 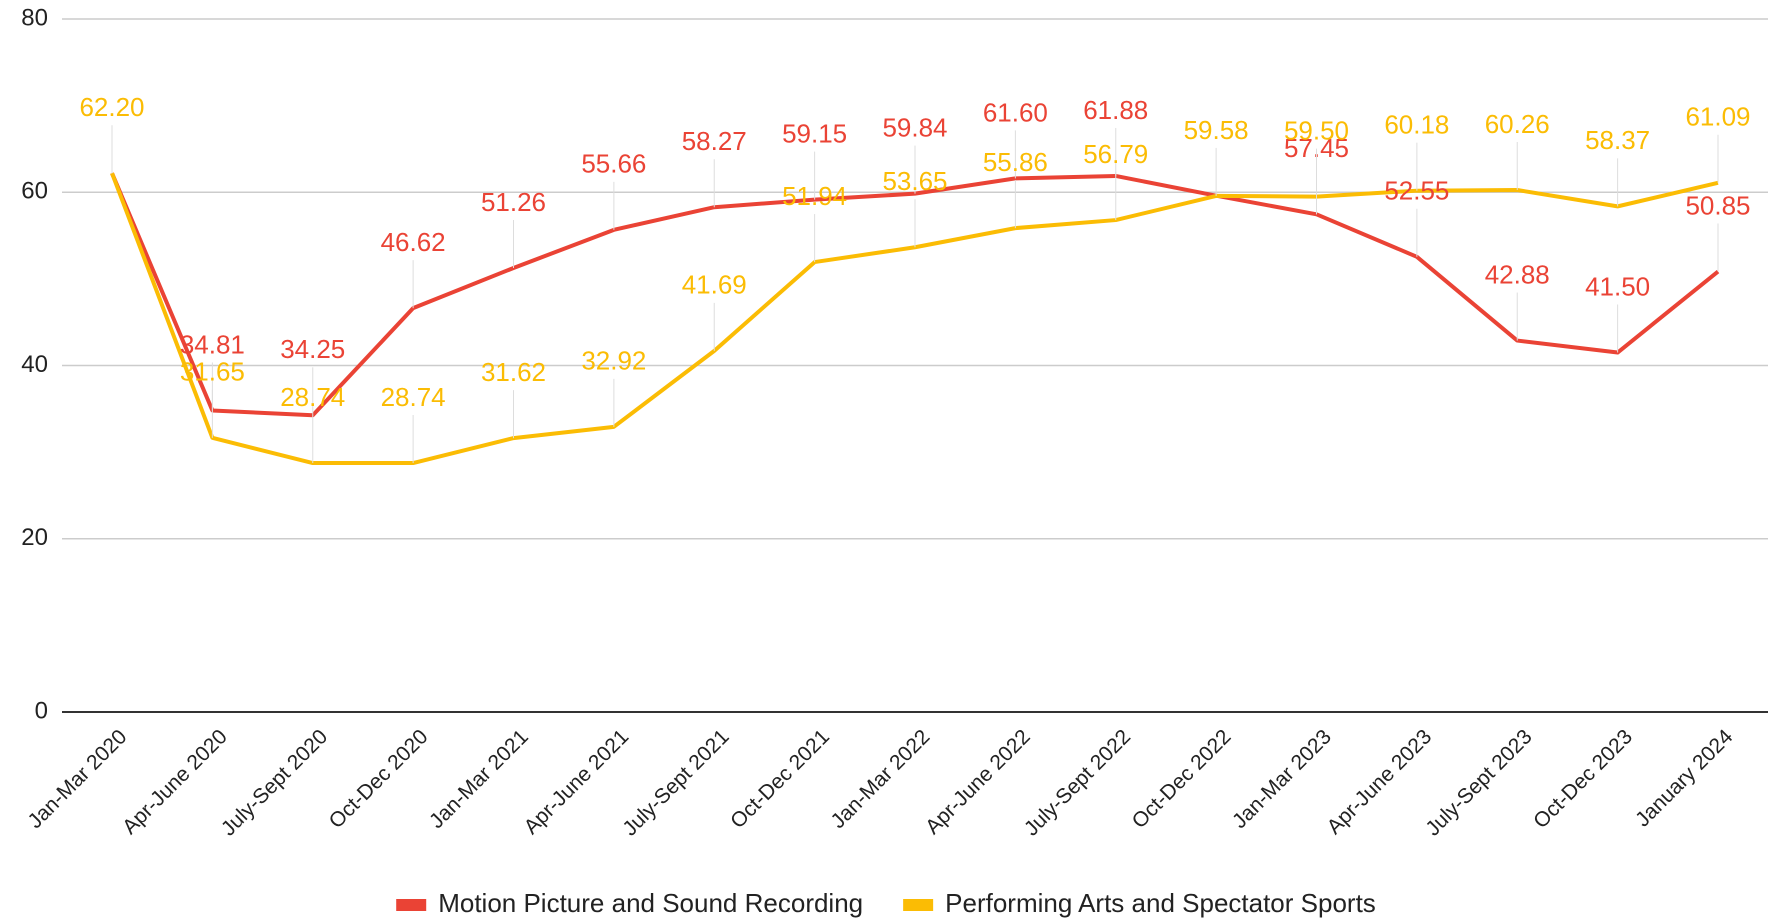 What do you see at coordinates (1478, 782) in the screenshot?
I see `x-tick-label: July-Sept 2023` at bounding box center [1478, 782].